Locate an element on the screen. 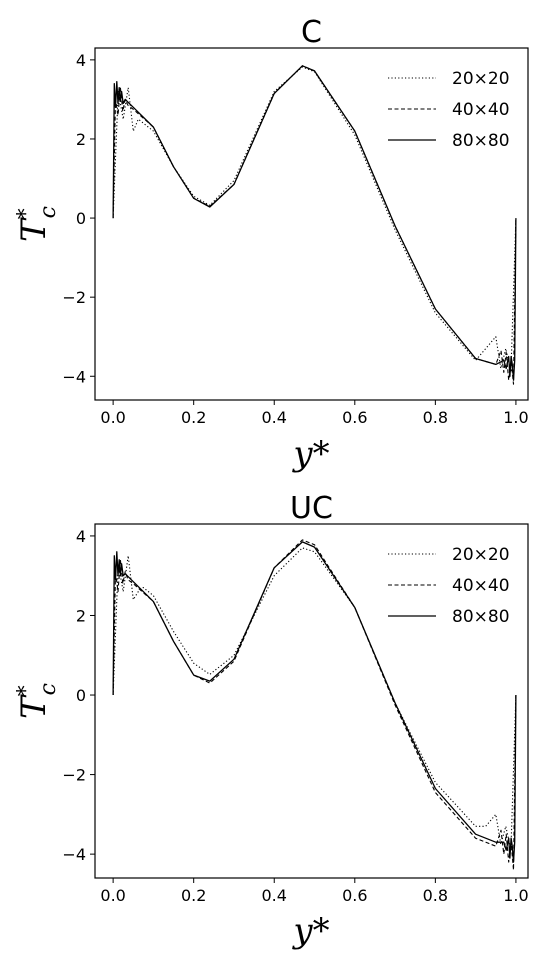  chart-title: C is located at coordinates (311, 32).